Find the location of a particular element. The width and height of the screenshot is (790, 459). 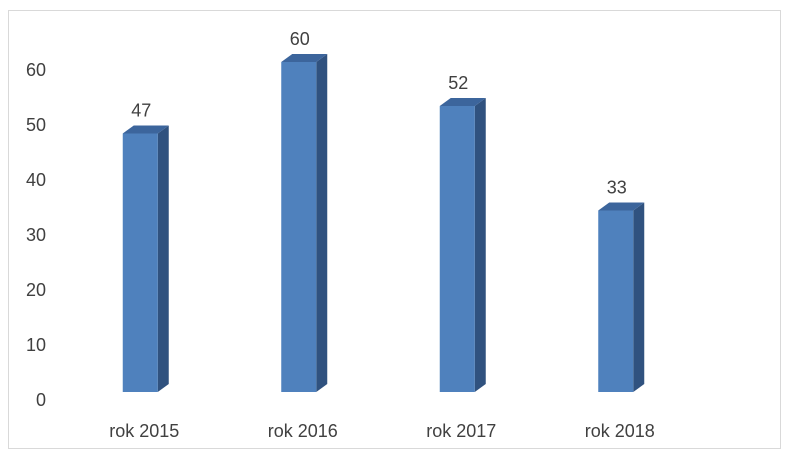

y-tick-label: 0 is located at coordinates (41, 400).